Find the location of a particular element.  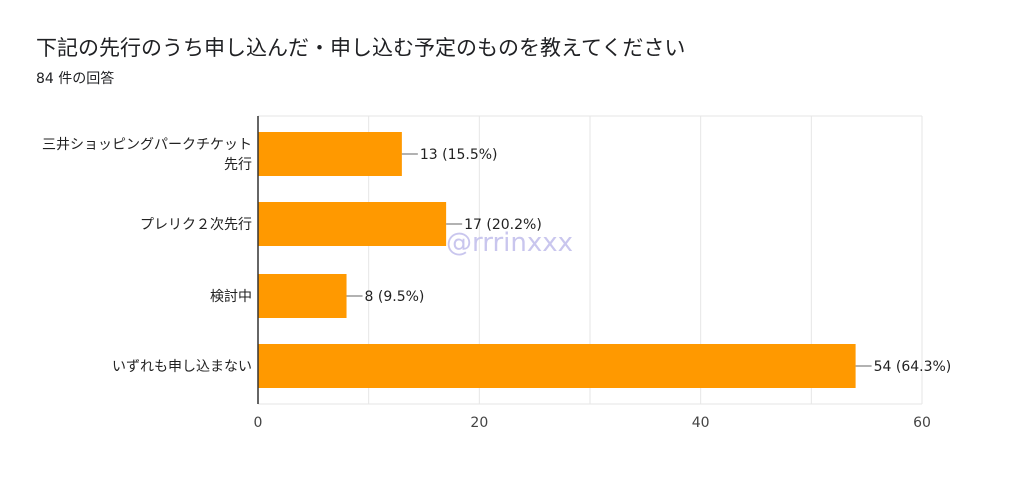

category-label: プレリク２次先行 is located at coordinates (196, 225).